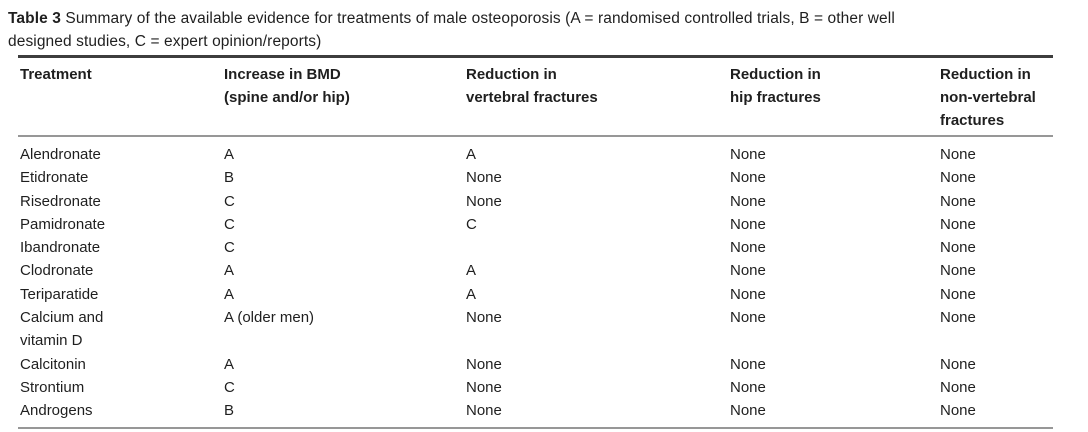 The height and width of the screenshot is (432, 1088). Describe the element at coordinates (535, 224) in the screenshot. I see `table-row: Pamidronate C C None None` at that location.